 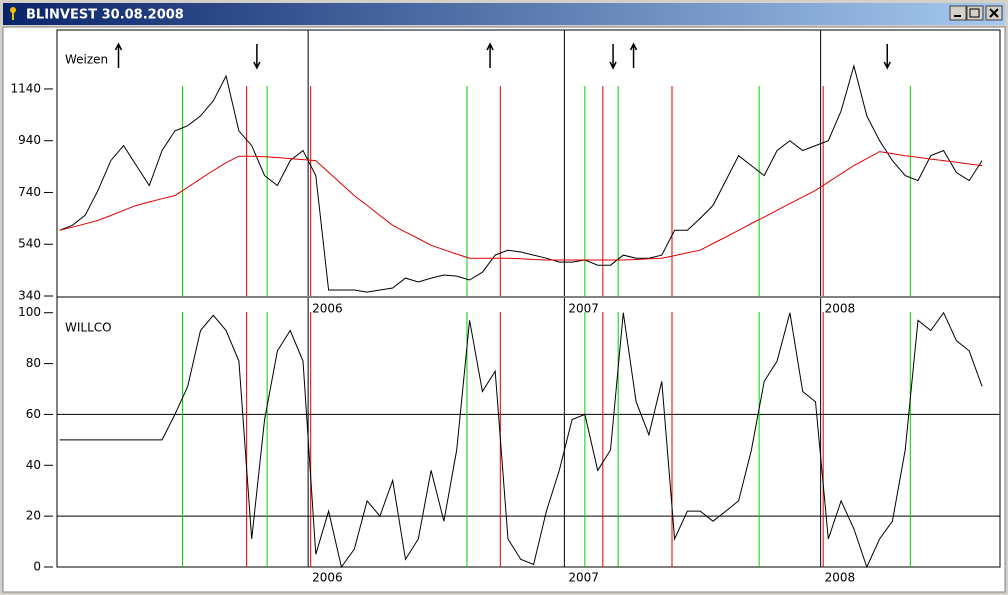 What do you see at coordinates (13, 13) in the screenshot?
I see `app-icon` at bounding box center [13, 13].